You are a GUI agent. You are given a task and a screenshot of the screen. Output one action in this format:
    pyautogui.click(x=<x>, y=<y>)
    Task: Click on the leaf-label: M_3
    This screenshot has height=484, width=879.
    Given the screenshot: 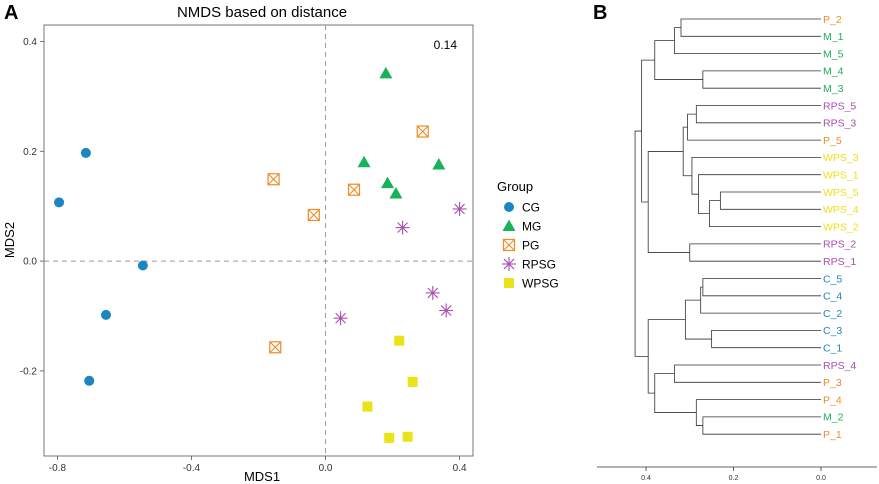 What is the action you would take?
    pyautogui.click(x=833, y=89)
    